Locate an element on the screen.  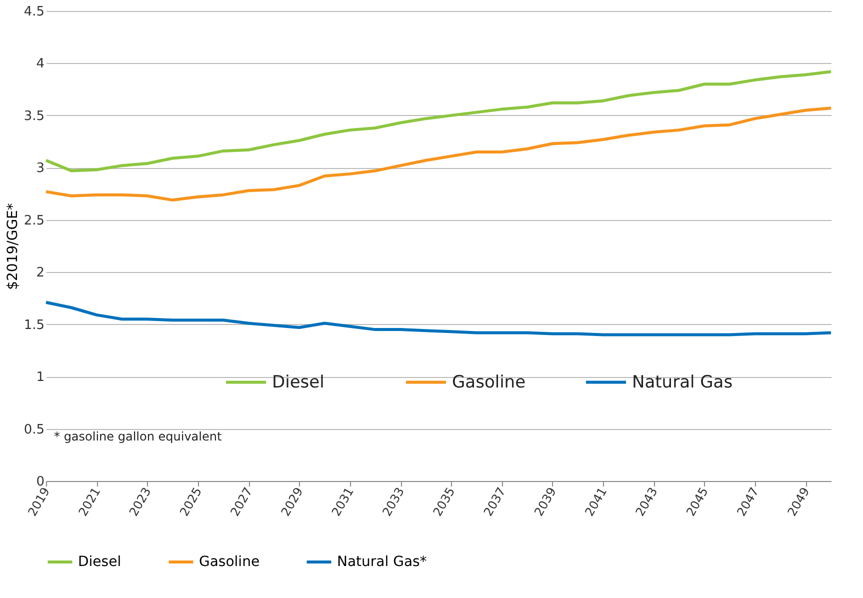
legend-label: Diesel is located at coordinates (100, 562).